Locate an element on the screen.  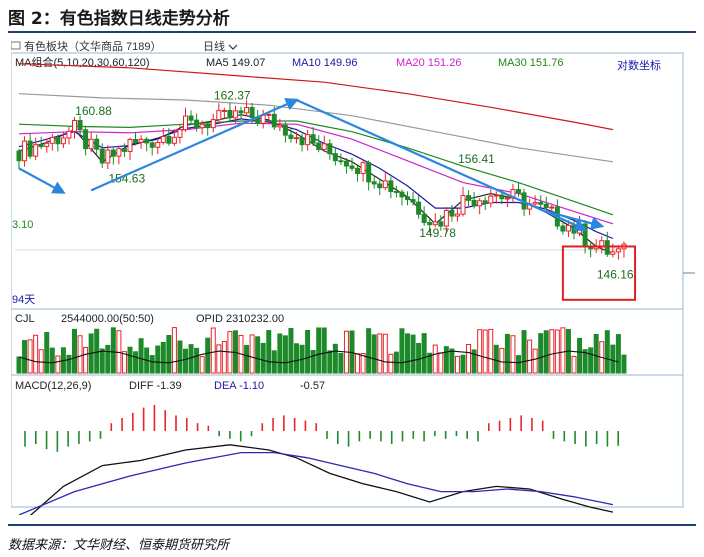
ma-readout-0: MA5 149.07 is located at coordinates (235, 63).